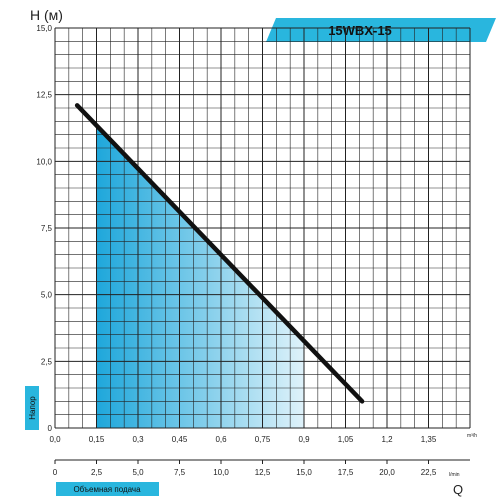  I want to click on x-tick-labels-primary: 0,0 0,15 0,3 0,45 0,6 0,75 0,9 1,05 1,2 1,35, so click(242, 439).